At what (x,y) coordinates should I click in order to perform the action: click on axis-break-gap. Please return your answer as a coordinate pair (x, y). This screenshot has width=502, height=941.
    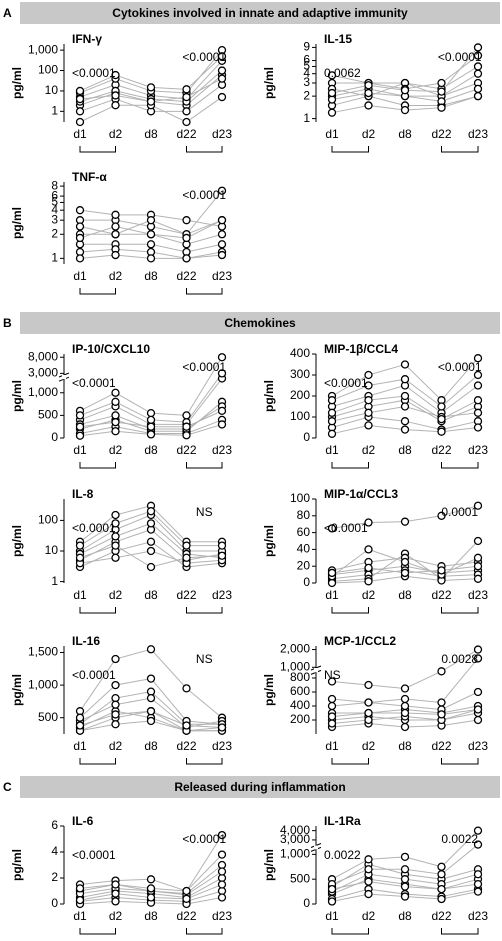
    Looking at the image, I should click on (64, 377).